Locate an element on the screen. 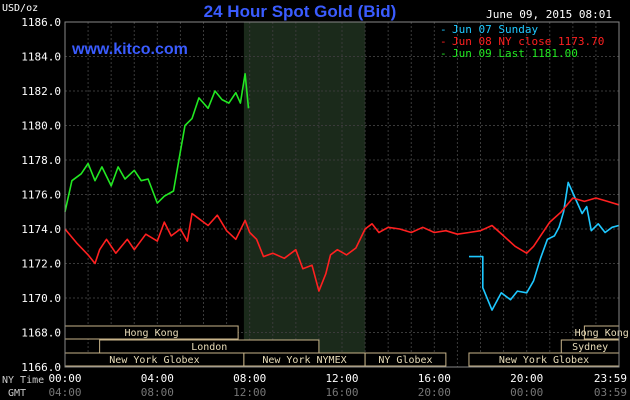  y-tick-label: 1180.0 is located at coordinates (41, 126).